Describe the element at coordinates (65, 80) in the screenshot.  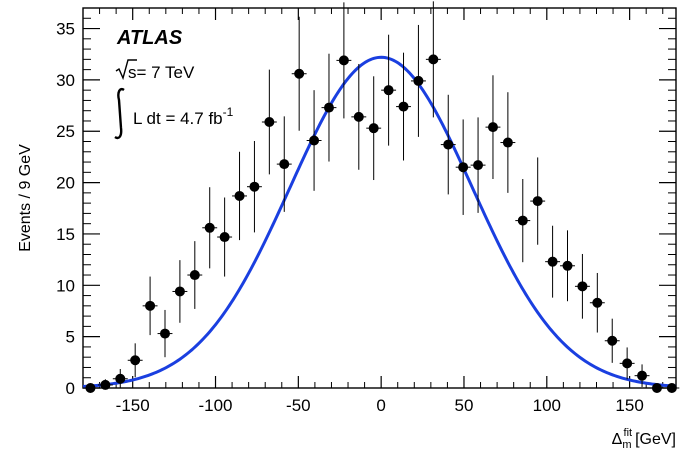
I see `y-tick-label: 30` at that location.